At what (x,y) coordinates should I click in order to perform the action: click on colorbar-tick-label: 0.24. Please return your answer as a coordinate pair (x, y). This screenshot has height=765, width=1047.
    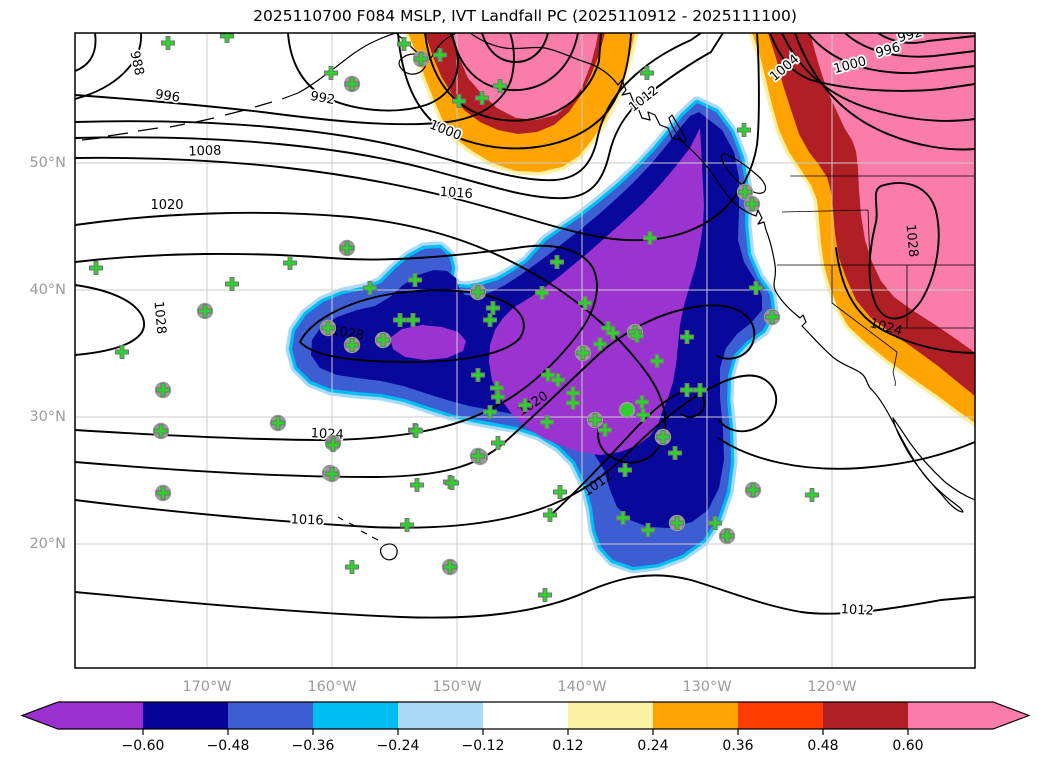
    Looking at the image, I should click on (652, 746).